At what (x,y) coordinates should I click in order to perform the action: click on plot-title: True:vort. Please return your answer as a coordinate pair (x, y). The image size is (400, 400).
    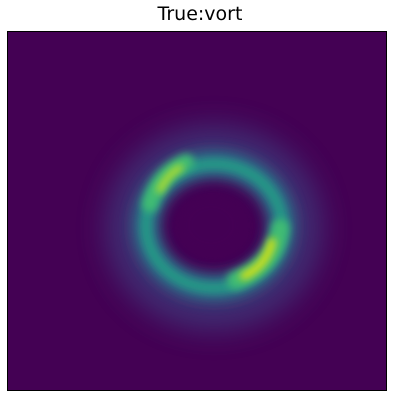
    Looking at the image, I should click on (200, 14).